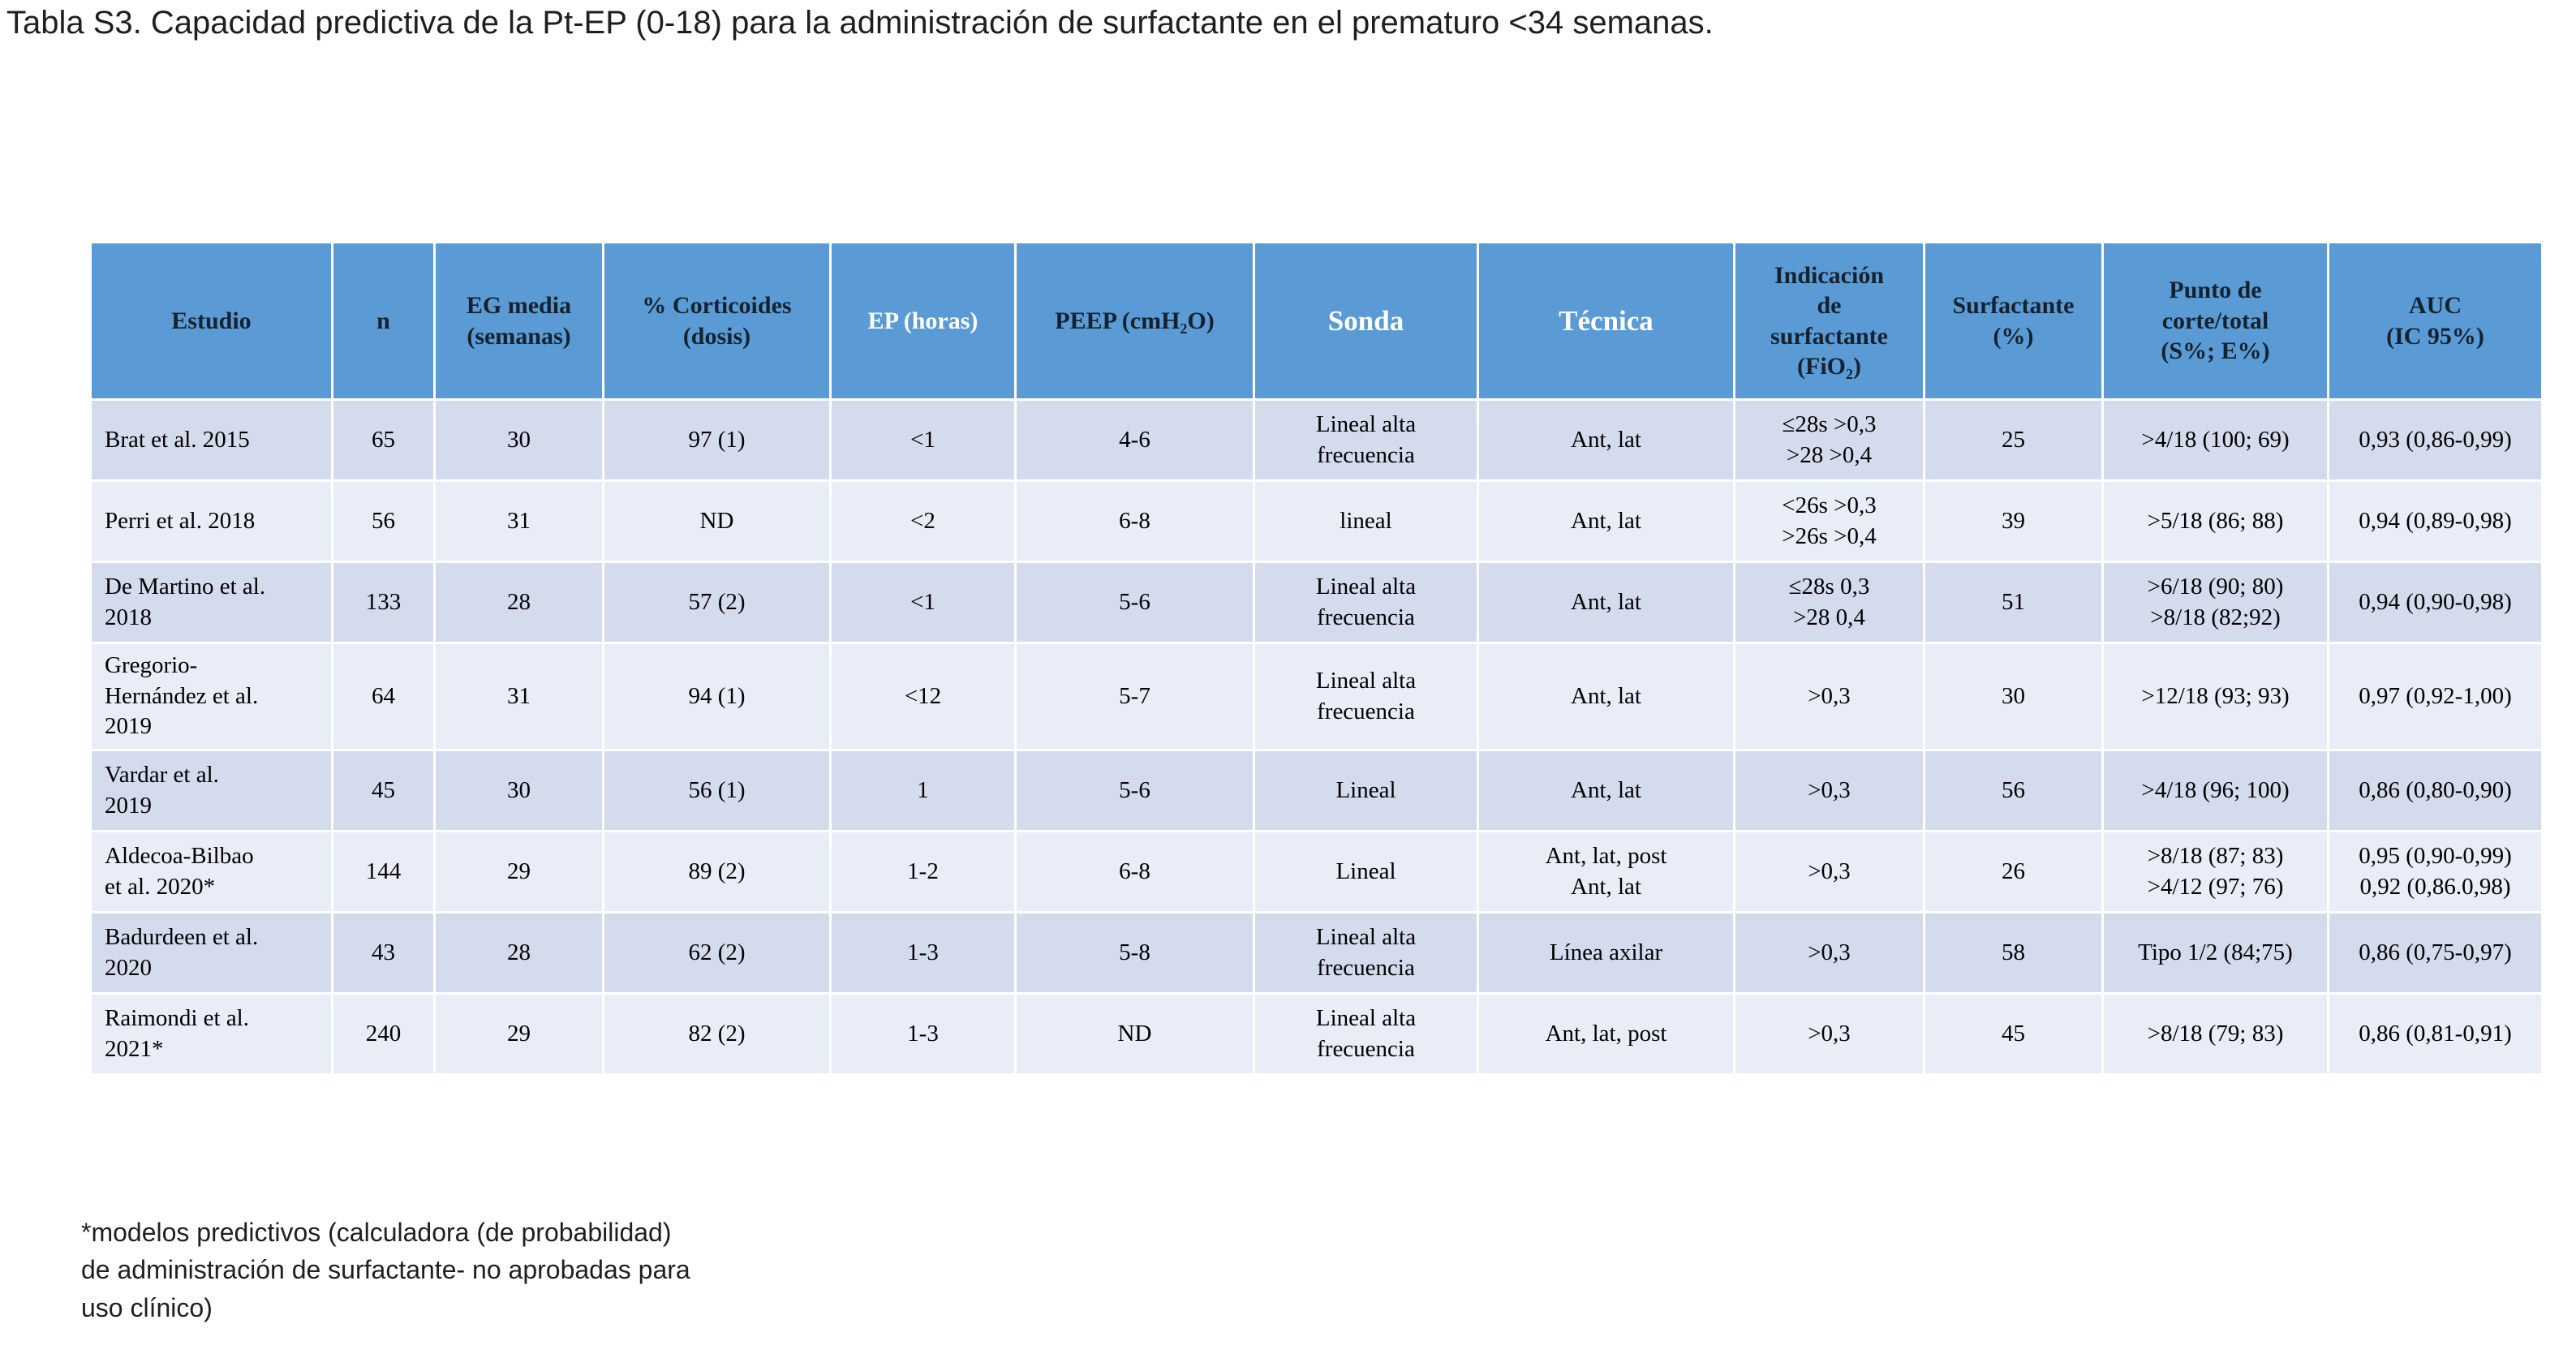 This screenshot has height=1354, width=2576. Describe the element at coordinates (211, 321) in the screenshot. I see `column-header: Estudio` at that location.